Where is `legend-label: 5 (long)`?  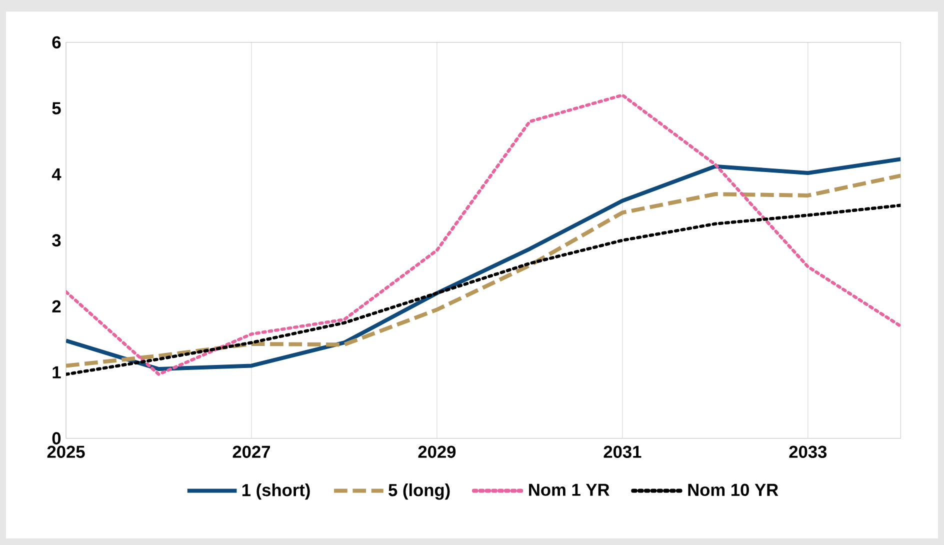 legend-label: 5 (long) is located at coordinates (419, 492).